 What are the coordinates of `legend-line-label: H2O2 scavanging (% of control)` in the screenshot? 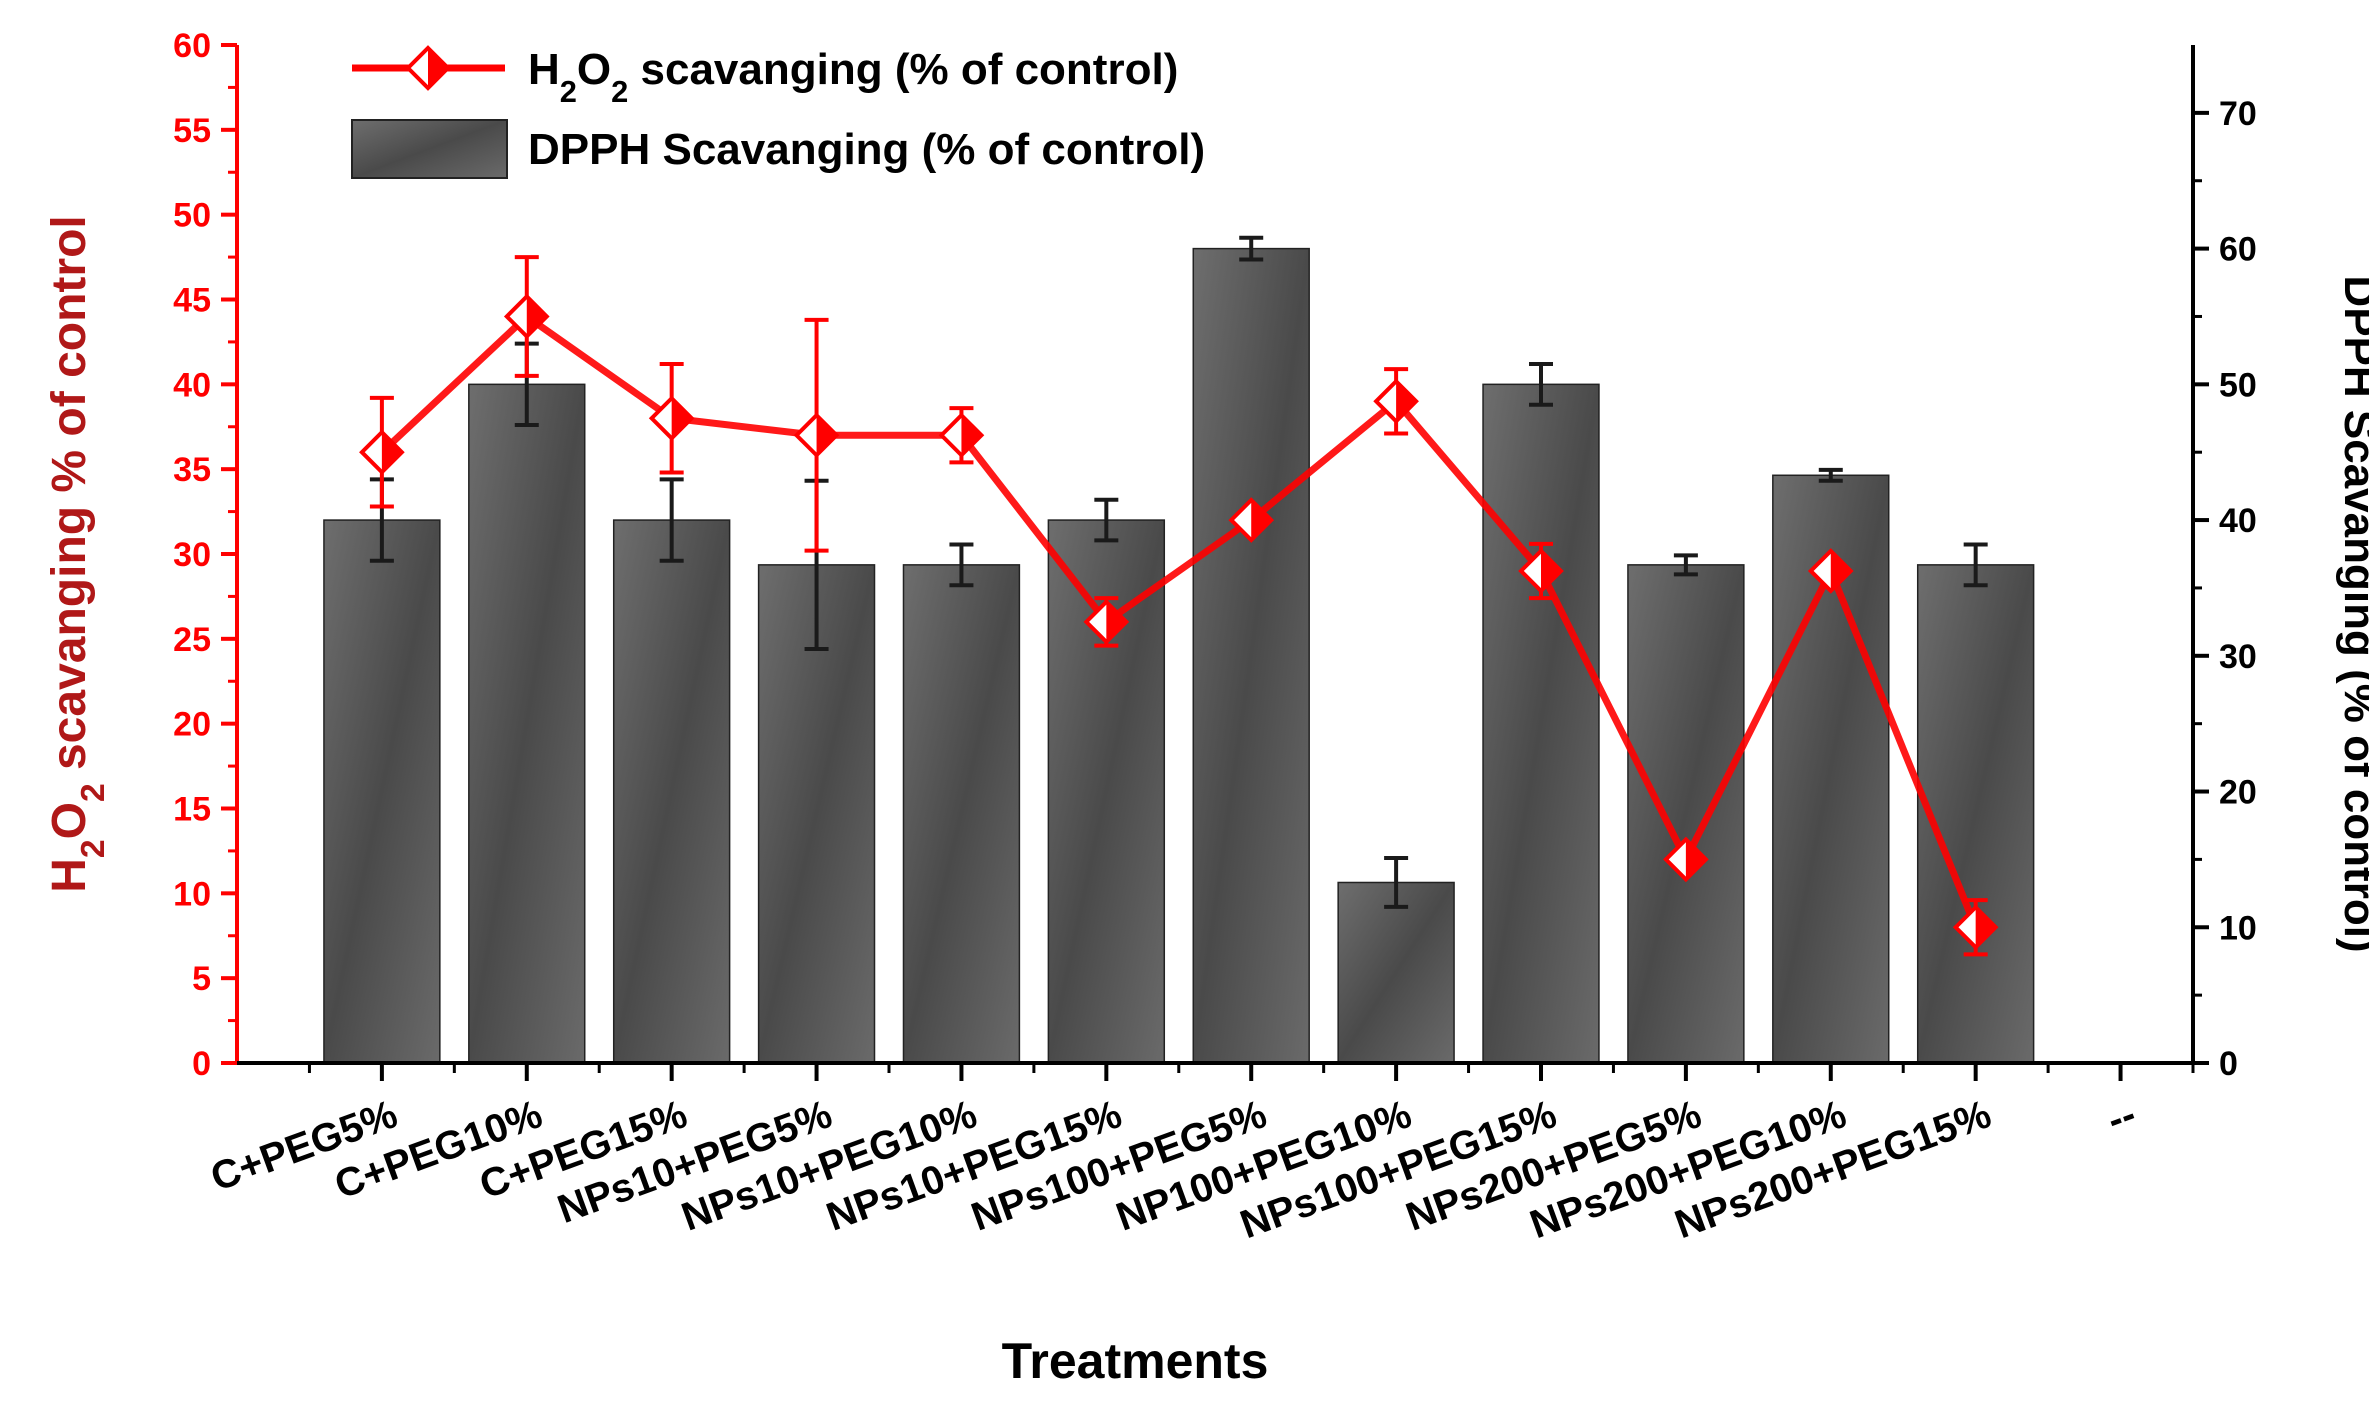 It's located at (853, 77).